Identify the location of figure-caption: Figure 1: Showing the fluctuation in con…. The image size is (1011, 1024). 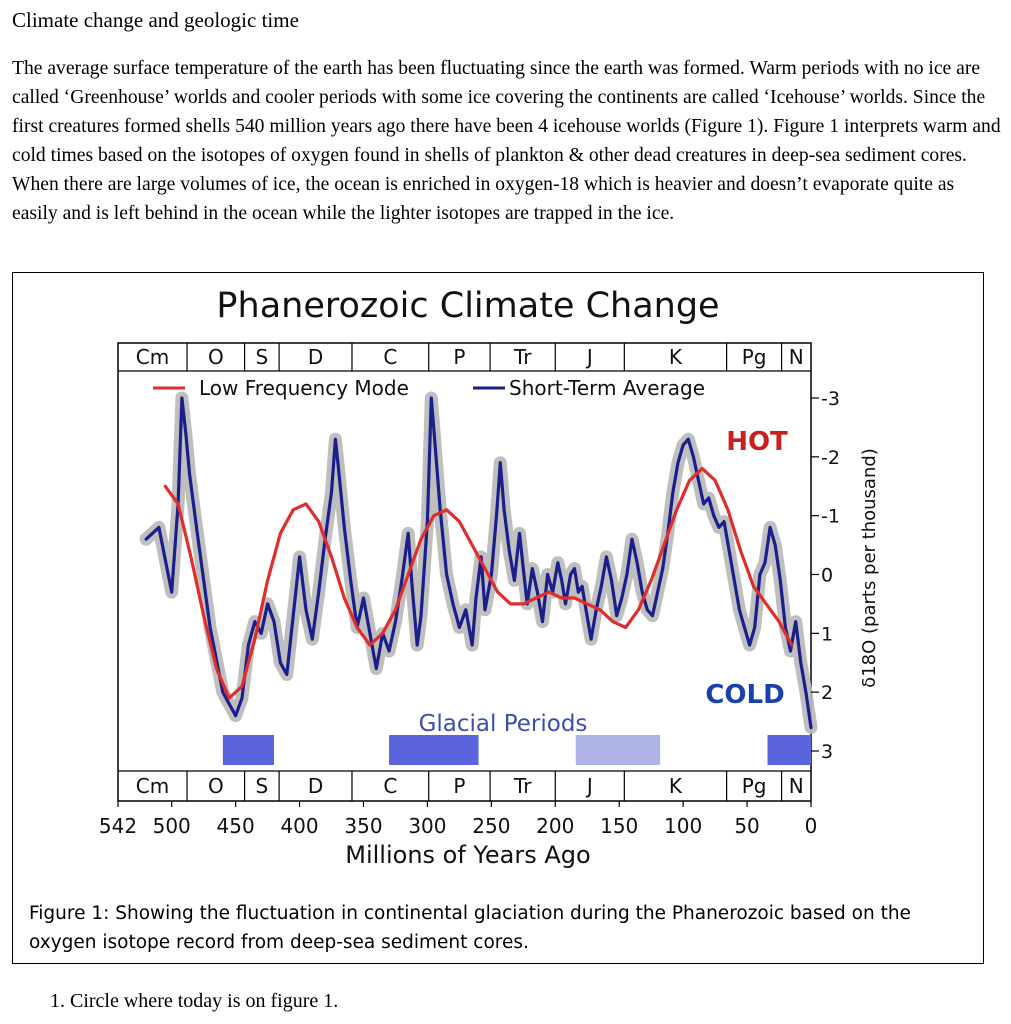
(470, 928).